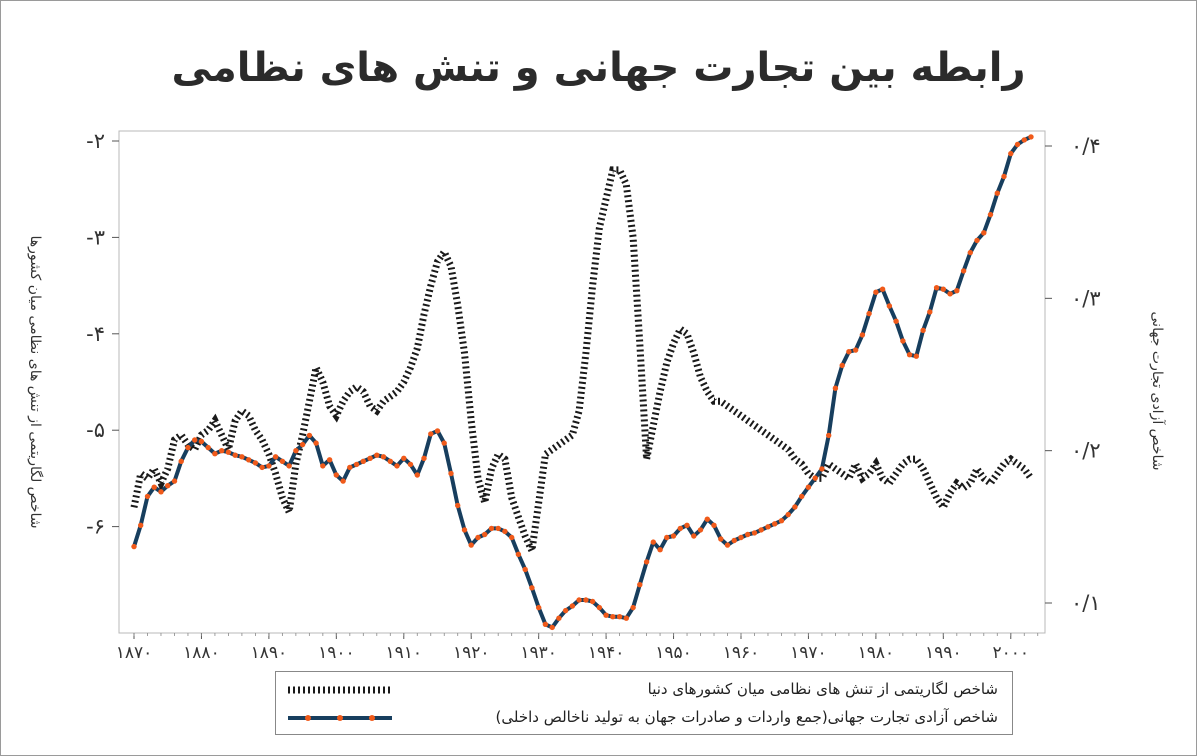 The width and height of the screenshot is (1197, 756). I want to click on y-axis-right-title: شاخص آزادی تجارت جهانی, so click(1157, 391).